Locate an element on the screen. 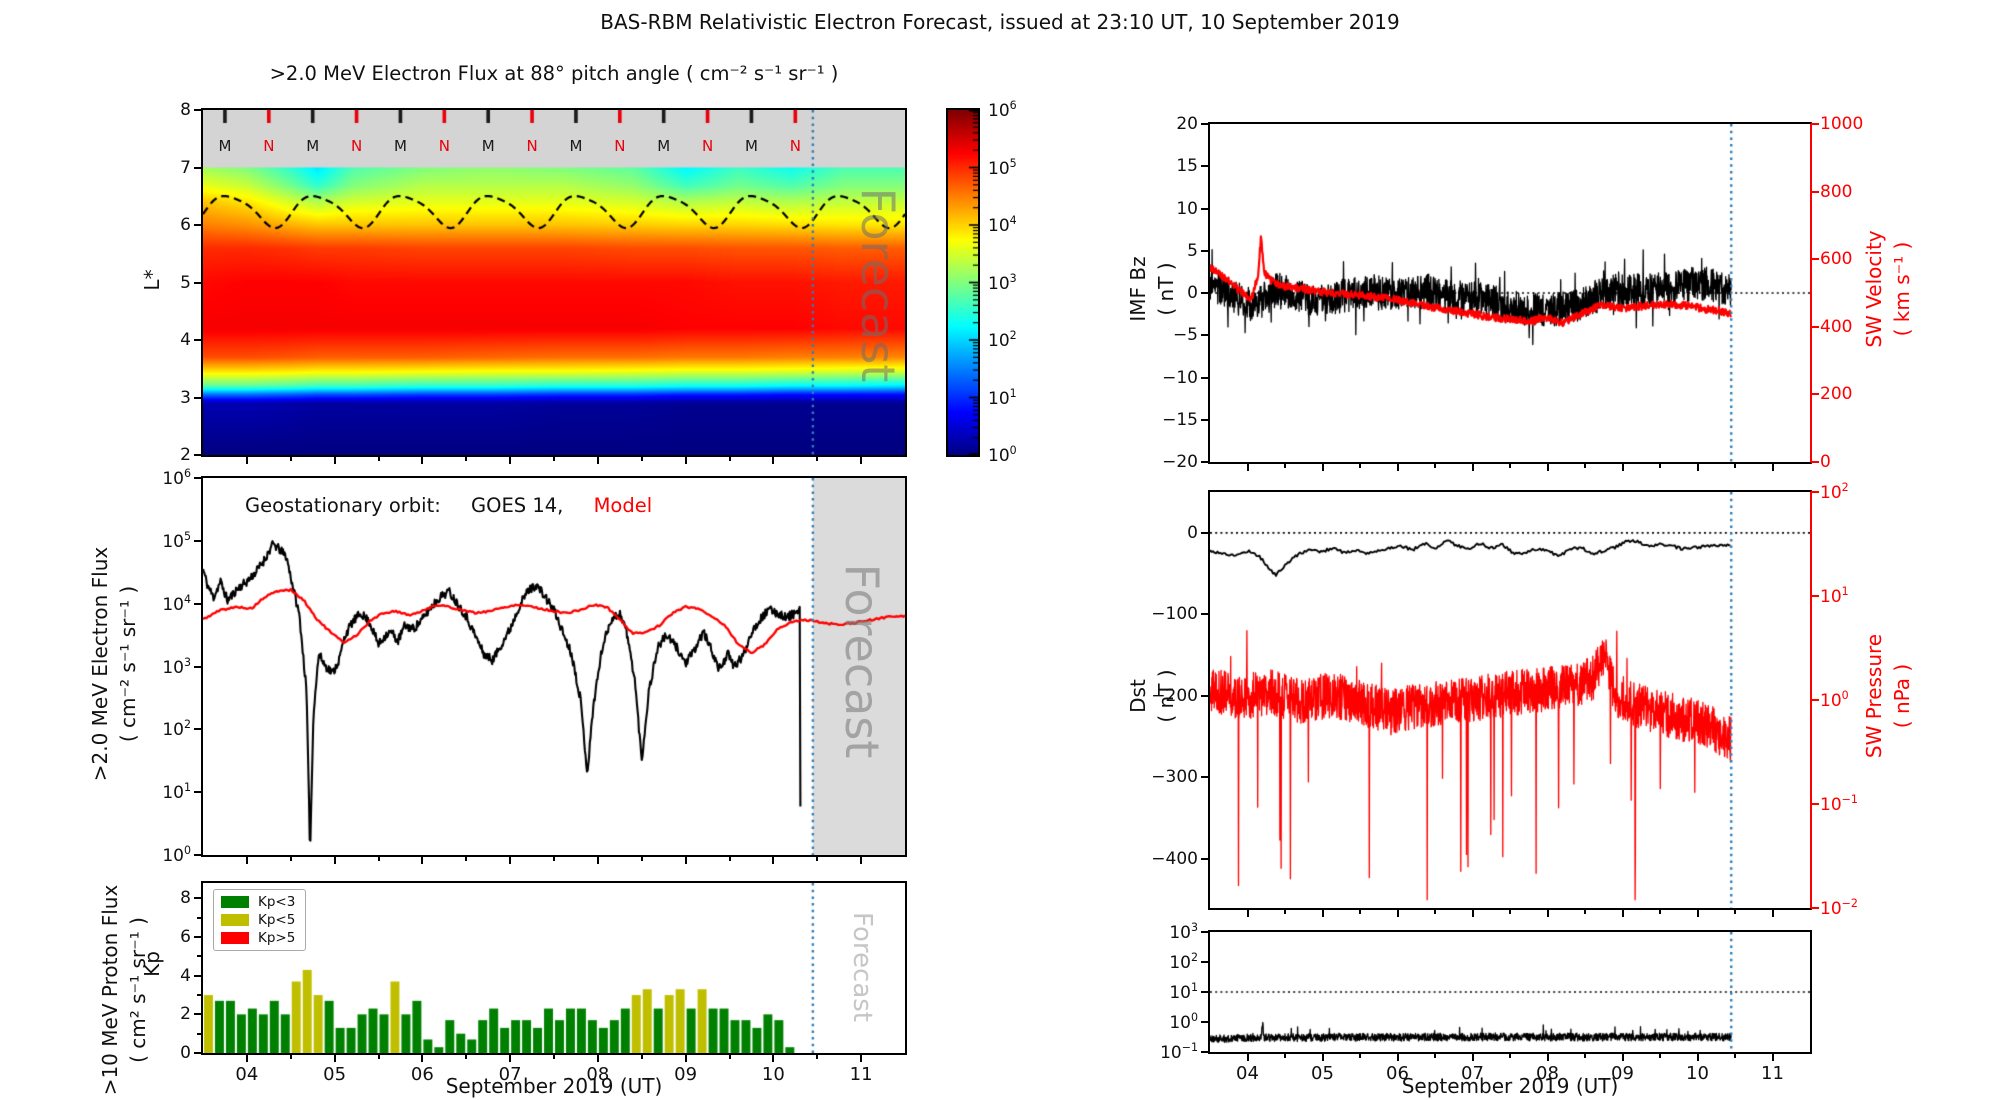 This screenshot has width=2000, height=1100. tick-label: 10⁵ is located at coordinates (1002, 167).